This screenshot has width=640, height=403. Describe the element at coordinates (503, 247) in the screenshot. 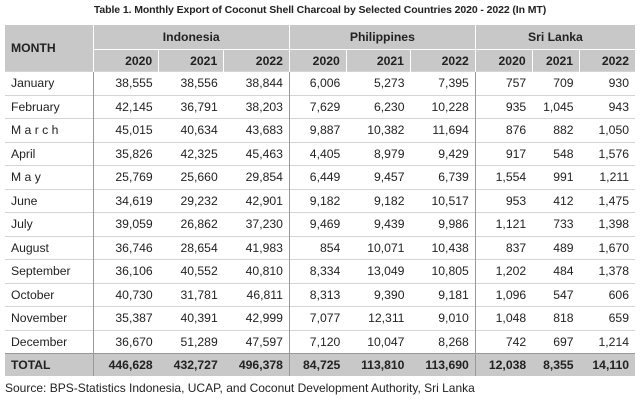

I see `value-cell: 837` at that location.